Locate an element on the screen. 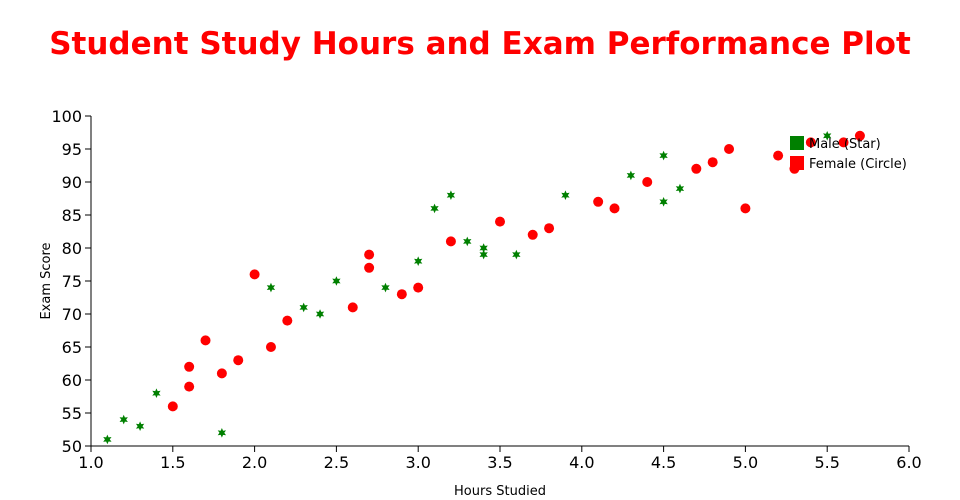 This screenshot has width=960, height=500. x-tick-label: 4.0 is located at coordinates (581, 462).